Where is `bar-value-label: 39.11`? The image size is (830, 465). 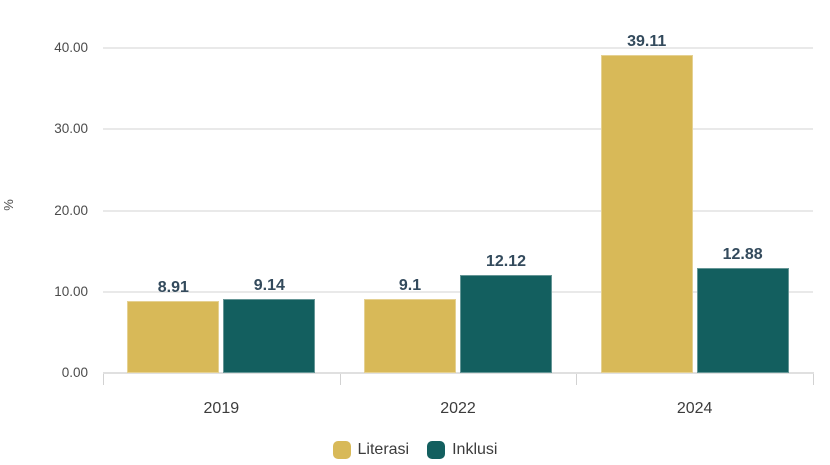 bar-value-label: 39.11 is located at coordinates (647, 42).